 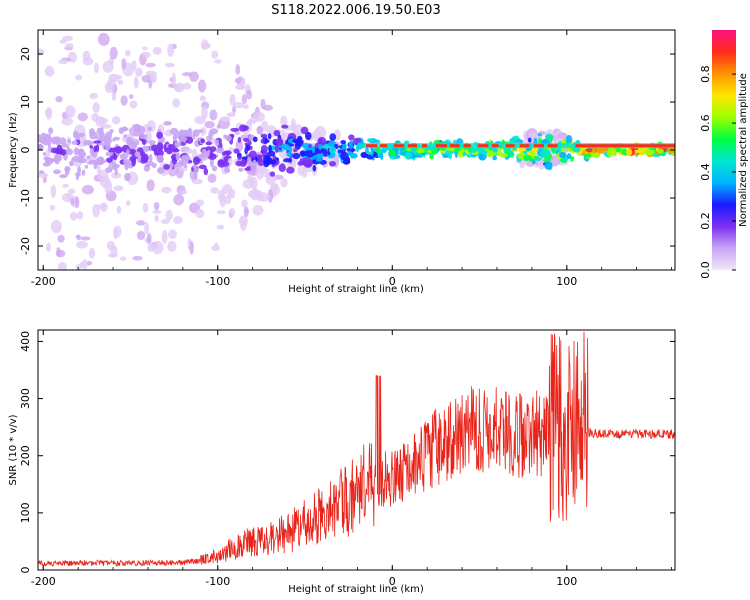 I want to click on colorbar-tick-label: 0.2, so click(x=705, y=221).